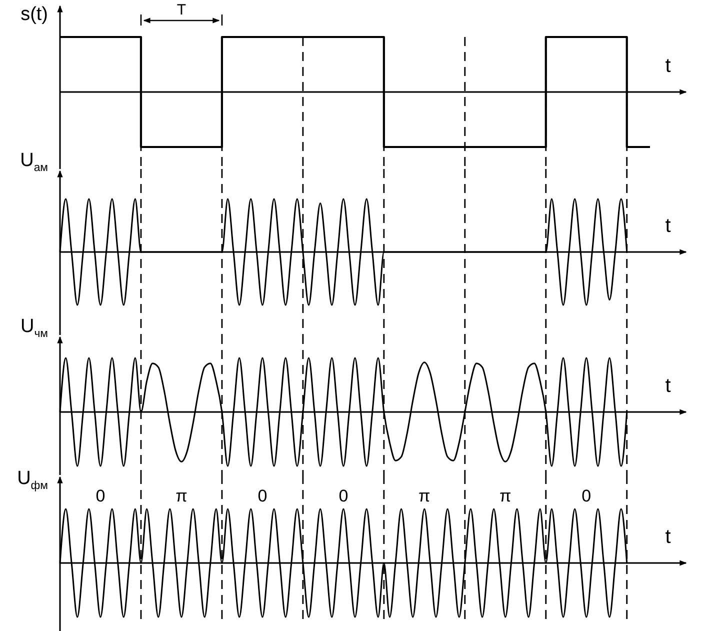  Describe the element at coordinates (34, 162) in the screenshot. I see `y-axis-title: U$_{ам}$` at that location.